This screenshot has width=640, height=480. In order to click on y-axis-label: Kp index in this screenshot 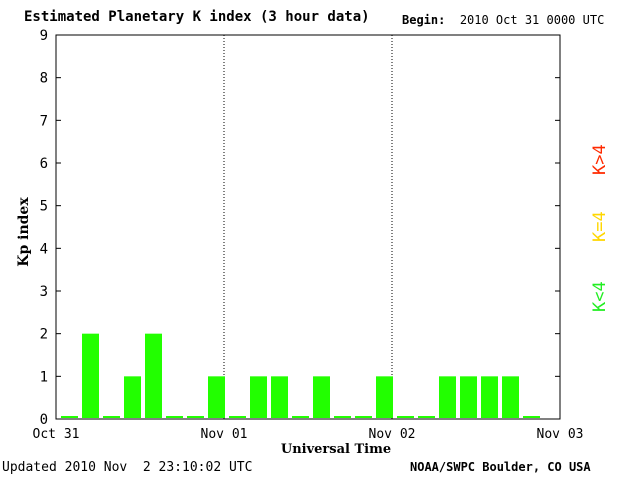, I will do `click(24, 232)`.